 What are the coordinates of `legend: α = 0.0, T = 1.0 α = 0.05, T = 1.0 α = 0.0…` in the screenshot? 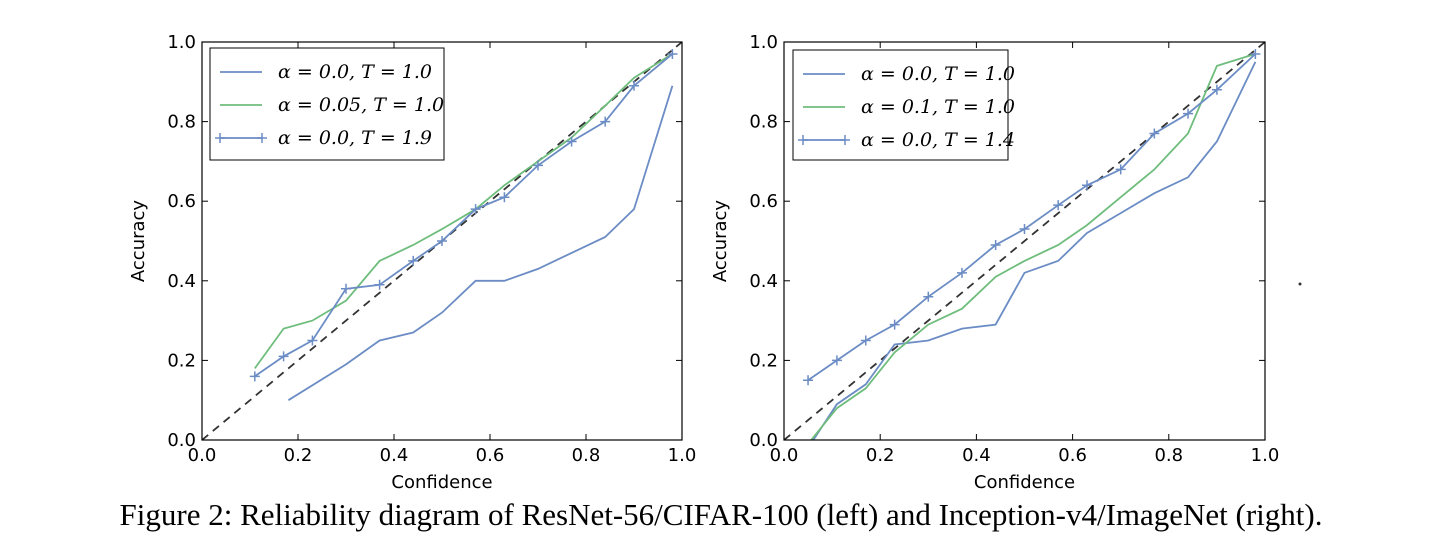 It's located at (327, 104).